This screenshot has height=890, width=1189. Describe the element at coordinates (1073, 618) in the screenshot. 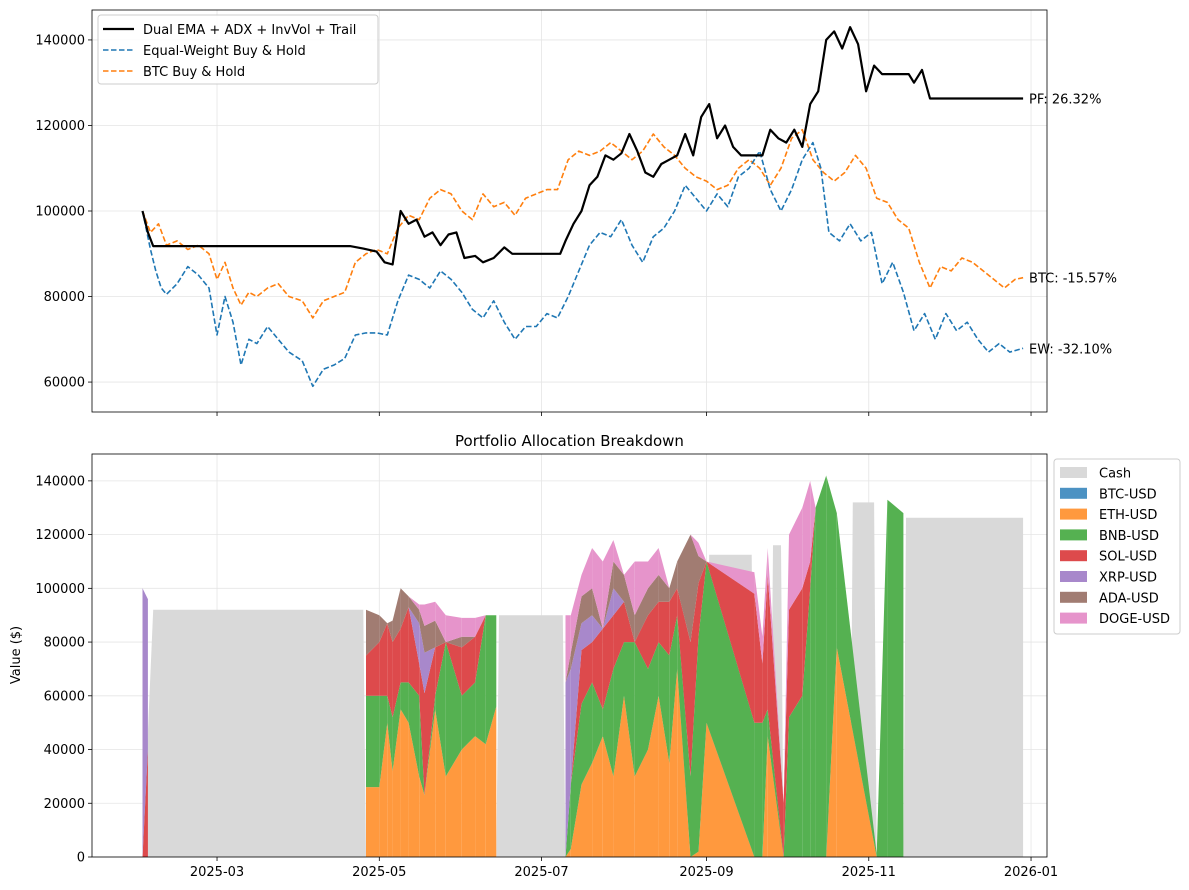

I see `legend-swatch-doge-usd` at that location.